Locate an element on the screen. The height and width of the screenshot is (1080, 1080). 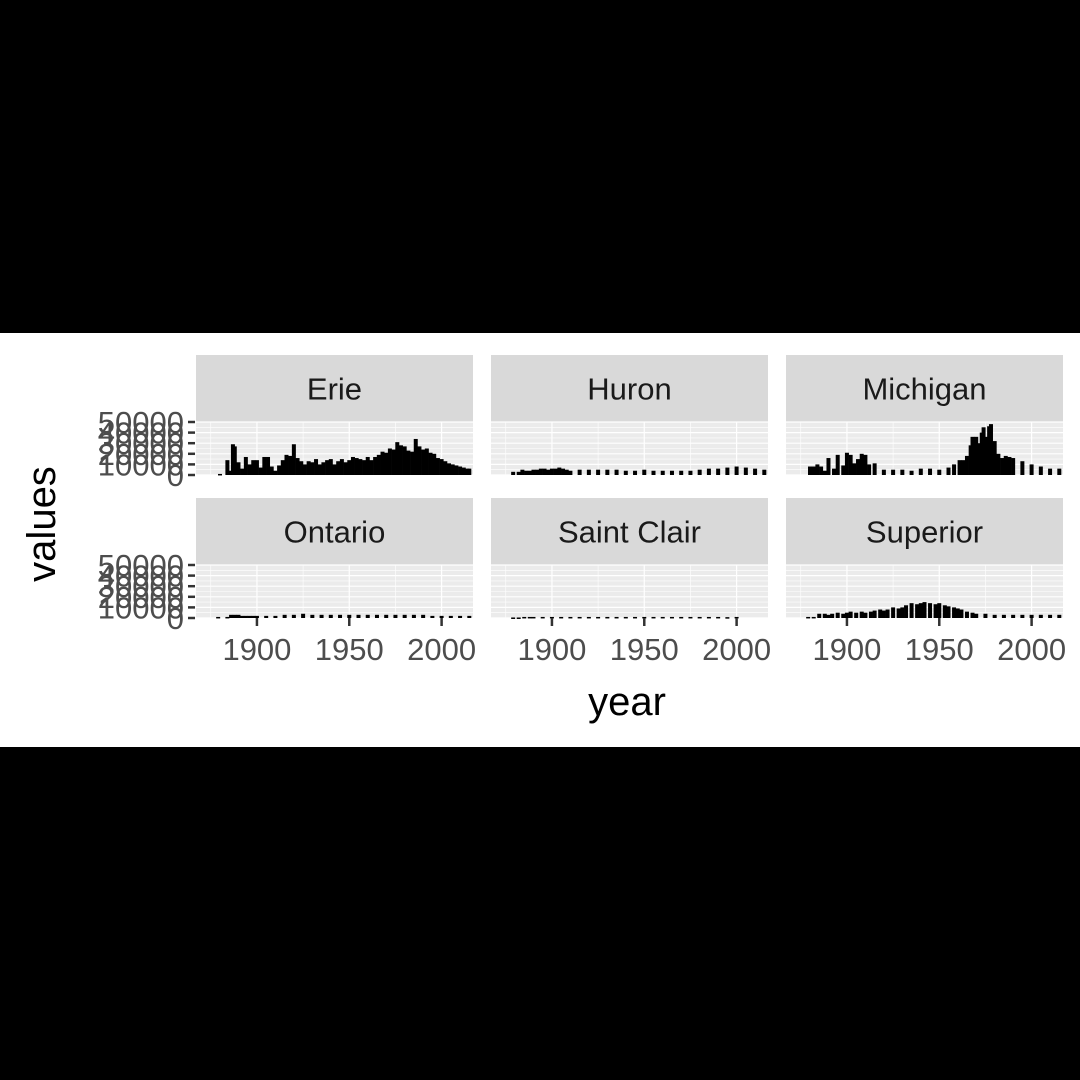
x-axis-col-3: 1900 1950 2000 is located at coordinates (939, 642).